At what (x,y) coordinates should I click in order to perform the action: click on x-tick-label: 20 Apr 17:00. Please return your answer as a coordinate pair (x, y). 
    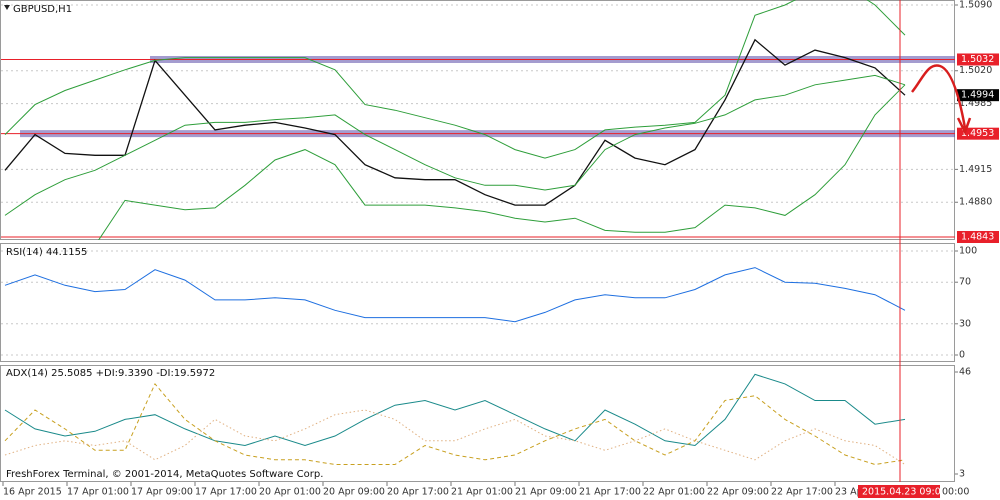
    Looking at the image, I should click on (418, 492).